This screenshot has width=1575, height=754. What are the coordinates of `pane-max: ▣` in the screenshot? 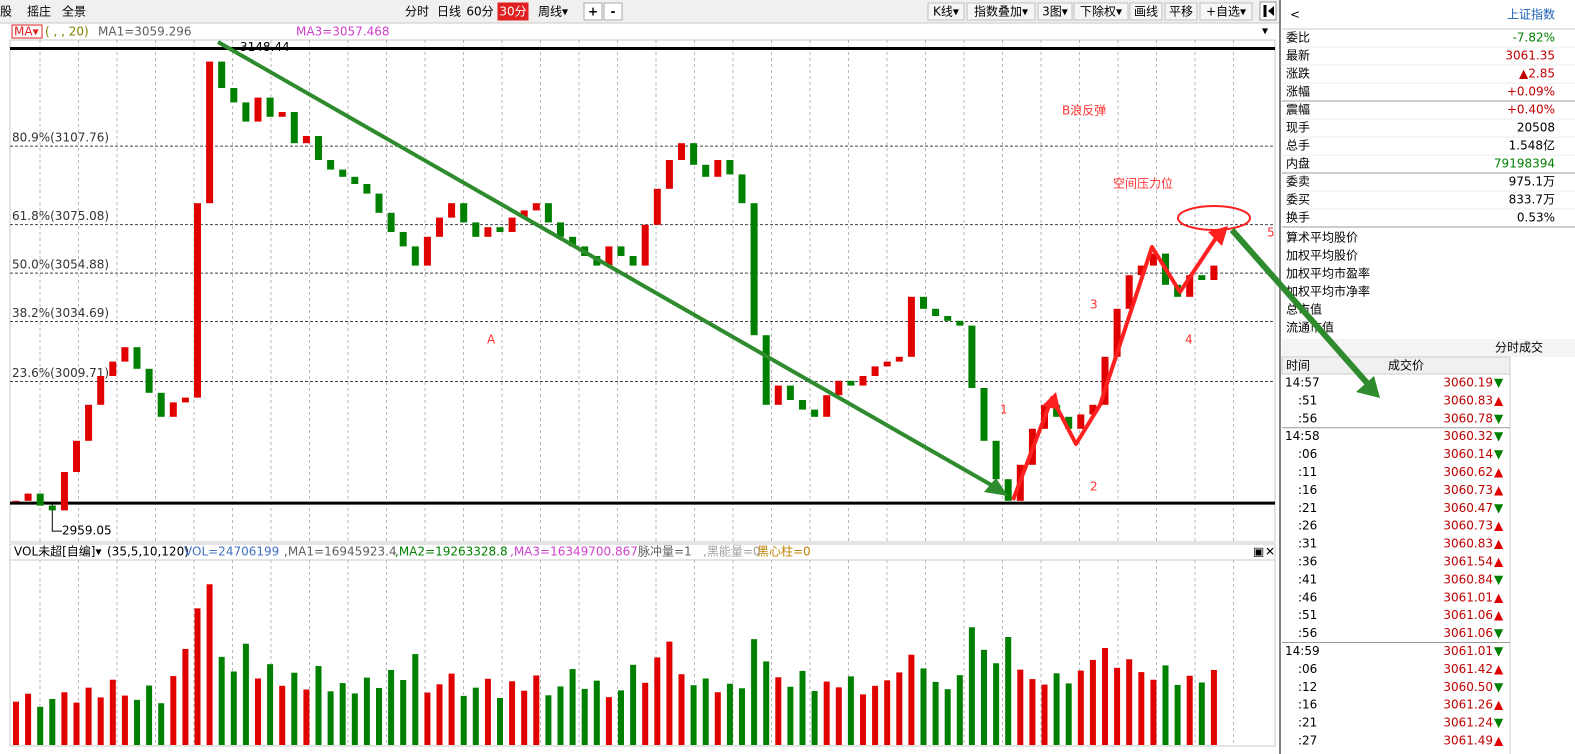 It's located at (1258, 552).